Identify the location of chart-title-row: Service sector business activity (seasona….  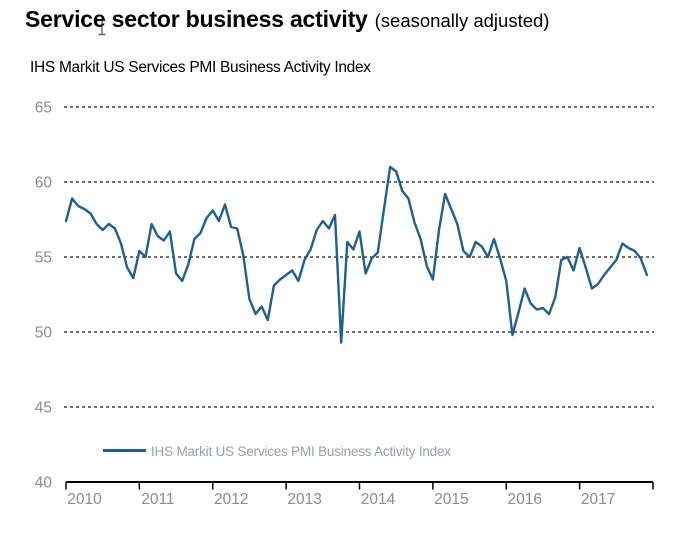
(287, 19).